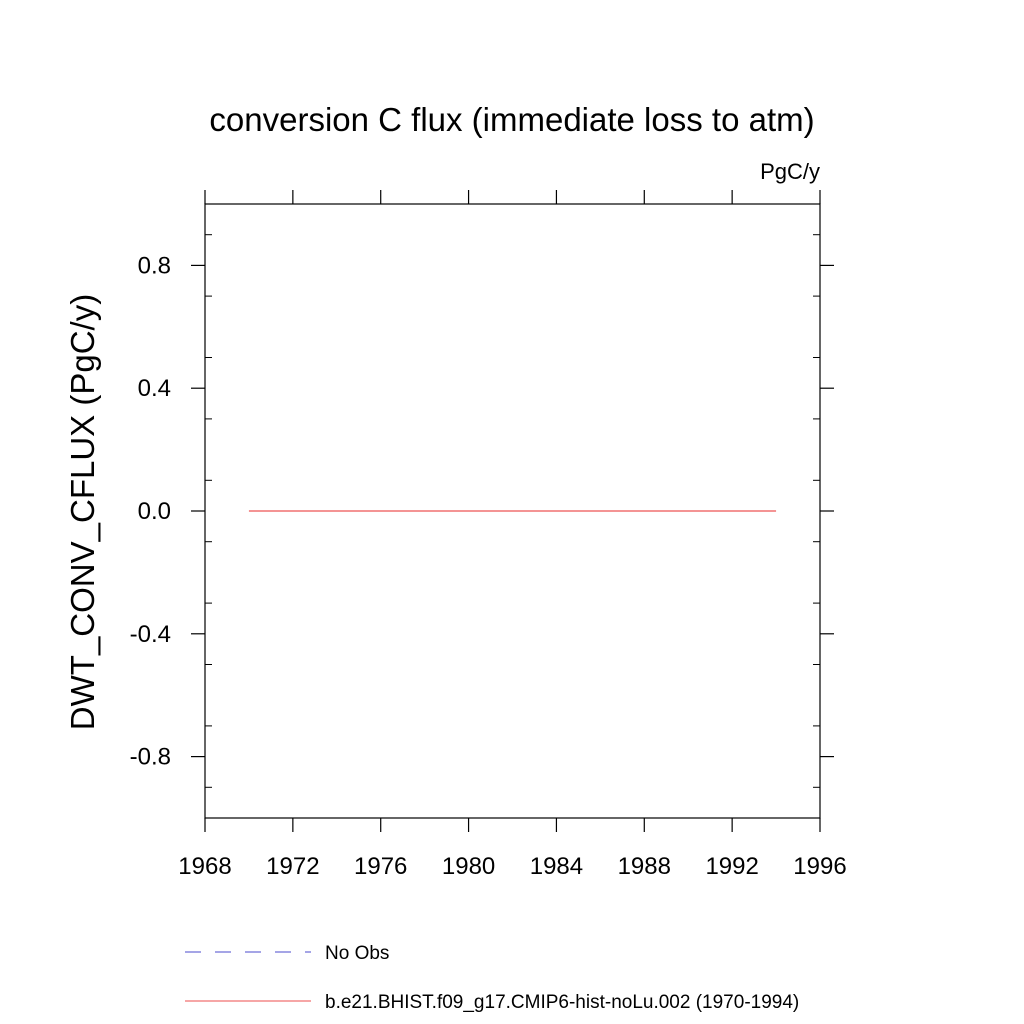 The height and width of the screenshot is (1024, 1024). I want to click on units-label: PgC/y, so click(790, 171).